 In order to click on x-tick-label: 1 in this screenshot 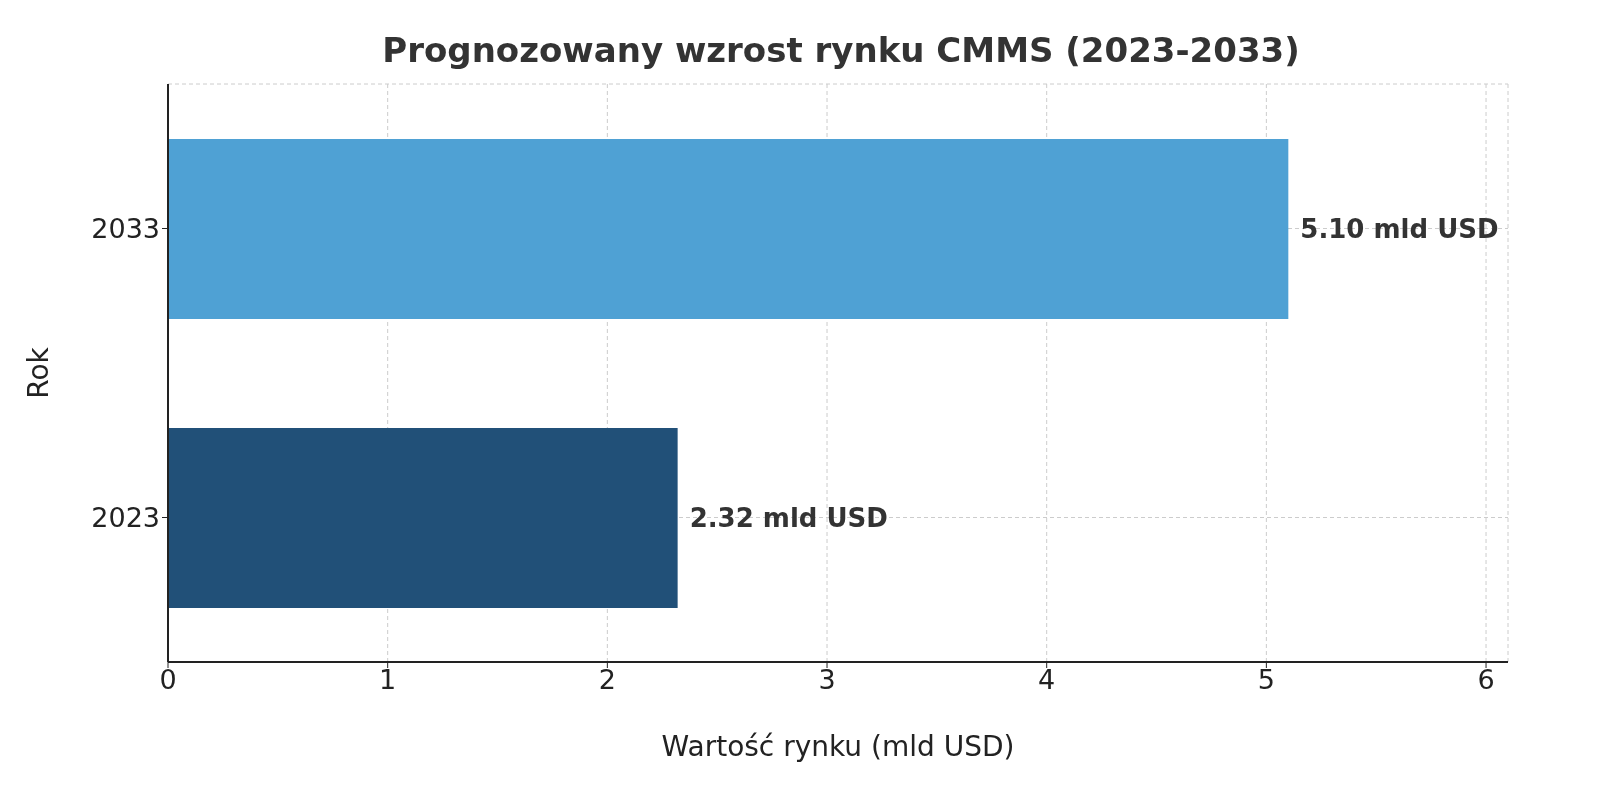, I will do `click(388, 680)`.